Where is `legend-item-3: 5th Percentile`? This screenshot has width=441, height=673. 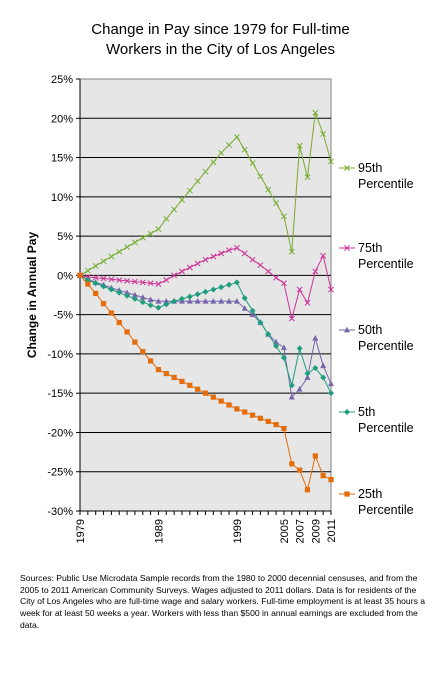 legend-item-3: 5th Percentile is located at coordinates (376, 420).